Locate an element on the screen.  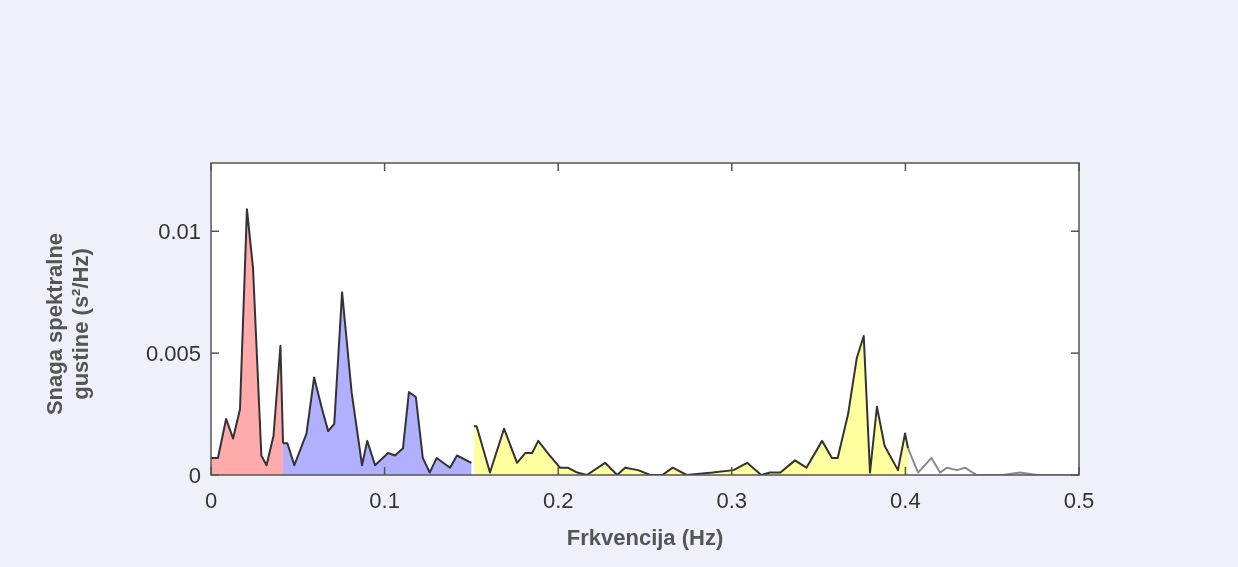
y-tick-label: 0 is located at coordinates (194, 475).